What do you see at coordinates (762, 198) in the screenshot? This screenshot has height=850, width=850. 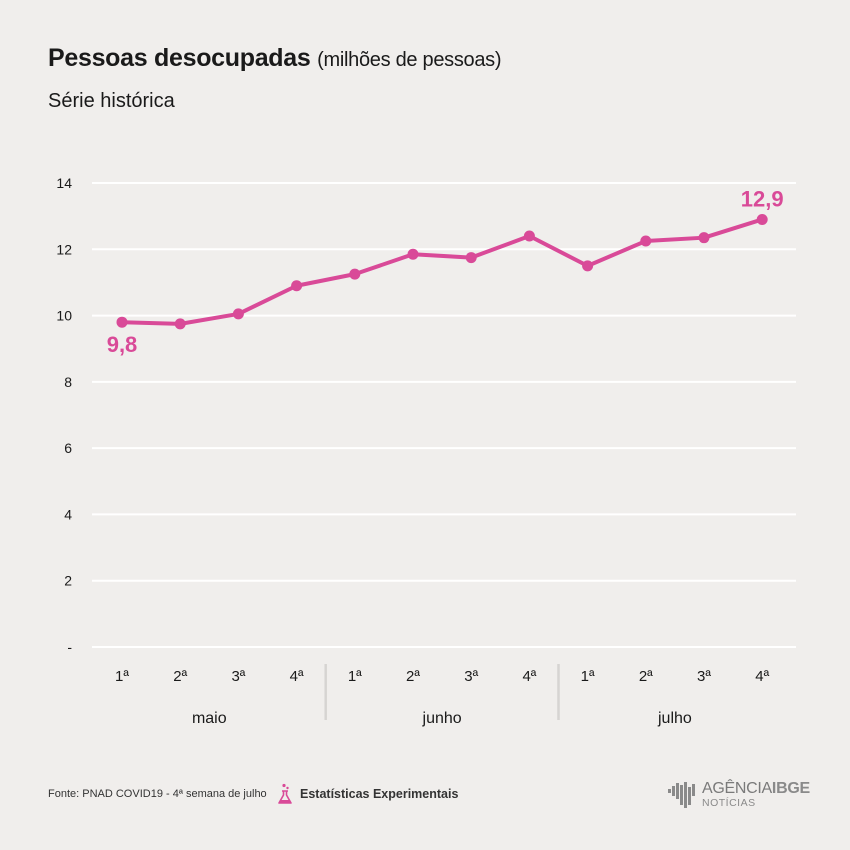 I see `data-label: 12,9` at bounding box center [762, 198].